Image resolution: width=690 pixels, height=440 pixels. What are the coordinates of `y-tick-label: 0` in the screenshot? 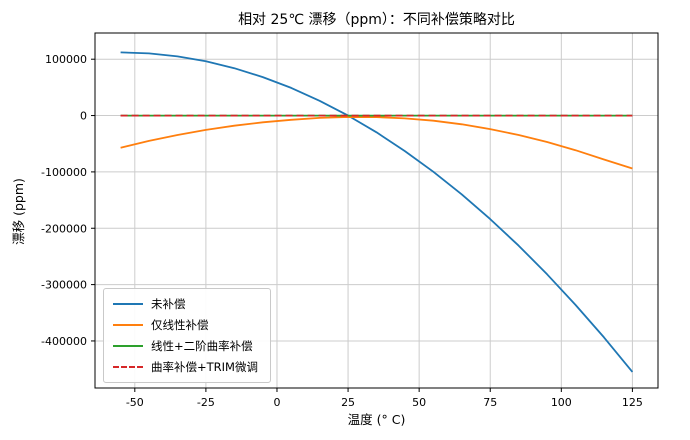 It's located at (83, 116).